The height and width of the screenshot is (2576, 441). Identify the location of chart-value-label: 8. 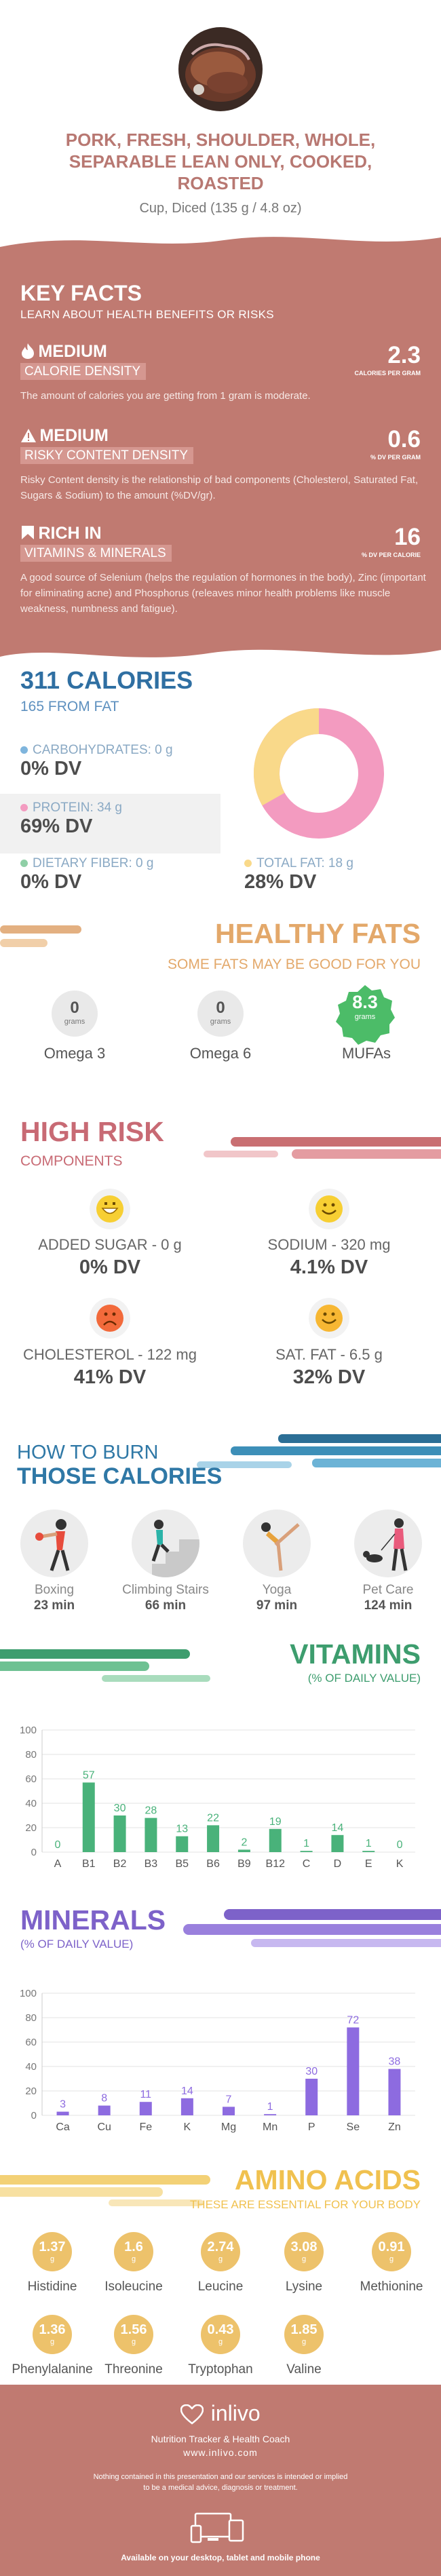
(104, 2098).